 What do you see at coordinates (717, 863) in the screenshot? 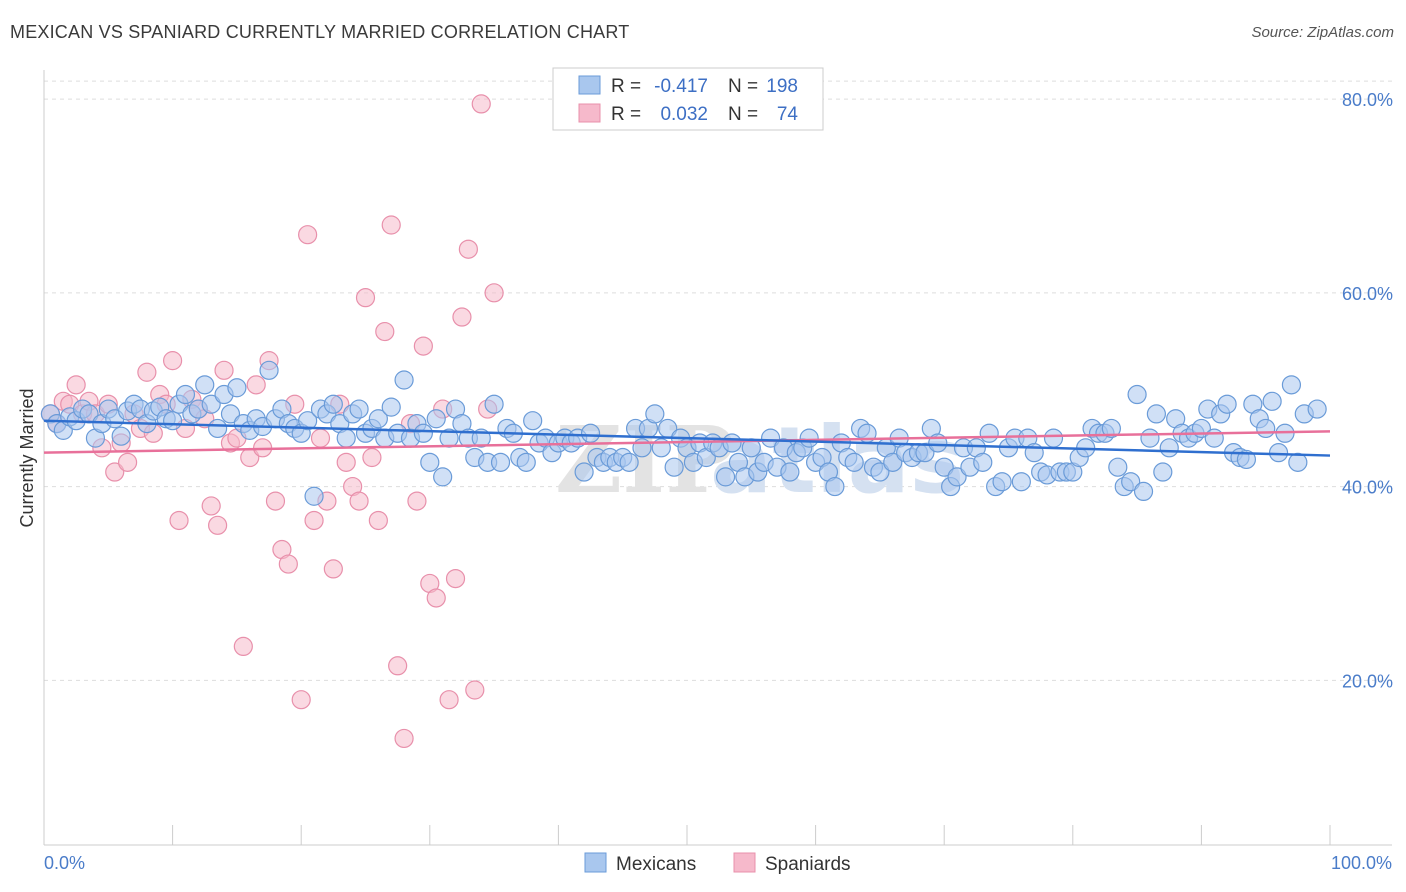
I see `bottom-legend: Mexicans Spaniards` at bounding box center [717, 863].